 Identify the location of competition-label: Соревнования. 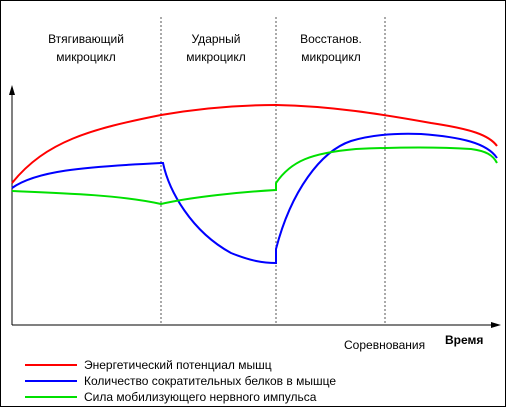
(384, 345).